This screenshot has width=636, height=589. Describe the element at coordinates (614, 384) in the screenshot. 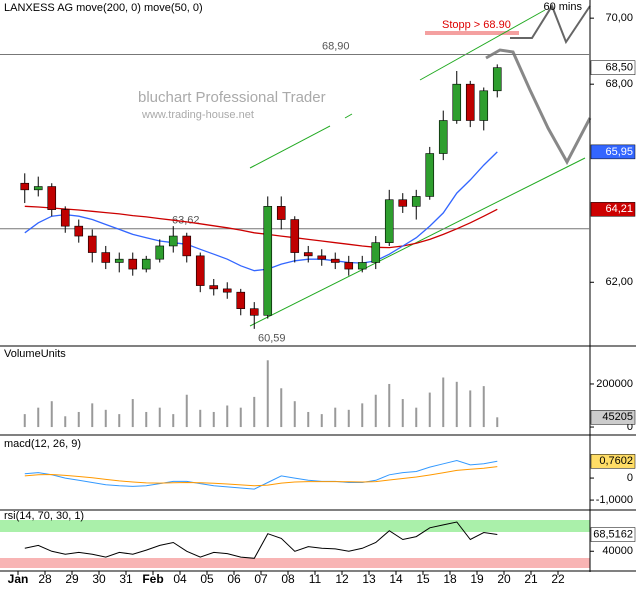

I see `y-tick-label: 200000` at that location.